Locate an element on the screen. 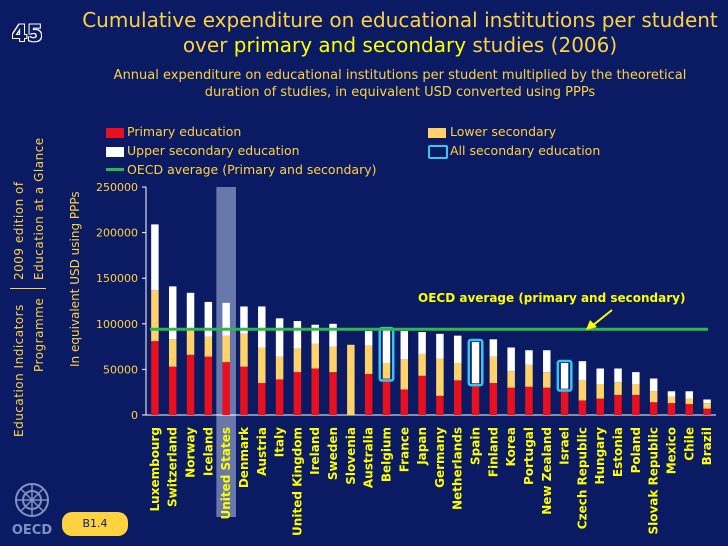 The height and width of the screenshot is (546, 728). legend-oecd: OECD average (Primary and secondary) is located at coordinates (252, 169).